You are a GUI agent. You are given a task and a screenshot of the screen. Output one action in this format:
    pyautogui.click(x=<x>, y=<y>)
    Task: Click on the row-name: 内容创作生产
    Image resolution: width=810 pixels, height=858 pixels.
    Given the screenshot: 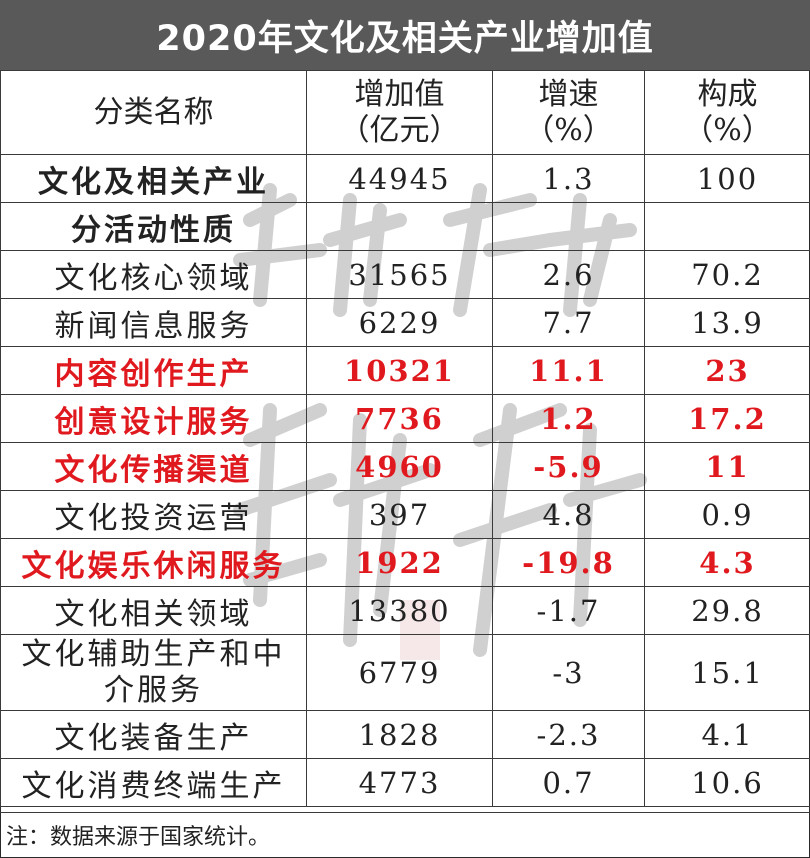 What is the action you would take?
    pyautogui.click(x=153, y=370)
    